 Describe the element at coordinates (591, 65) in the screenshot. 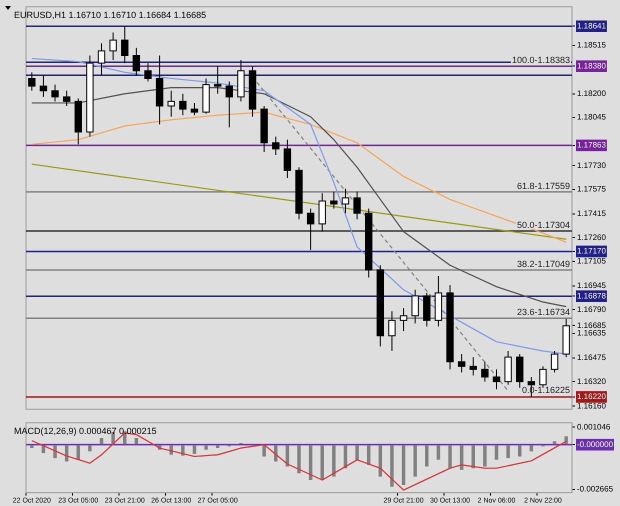

I see `y-tick-label: 1.18380` at that location.